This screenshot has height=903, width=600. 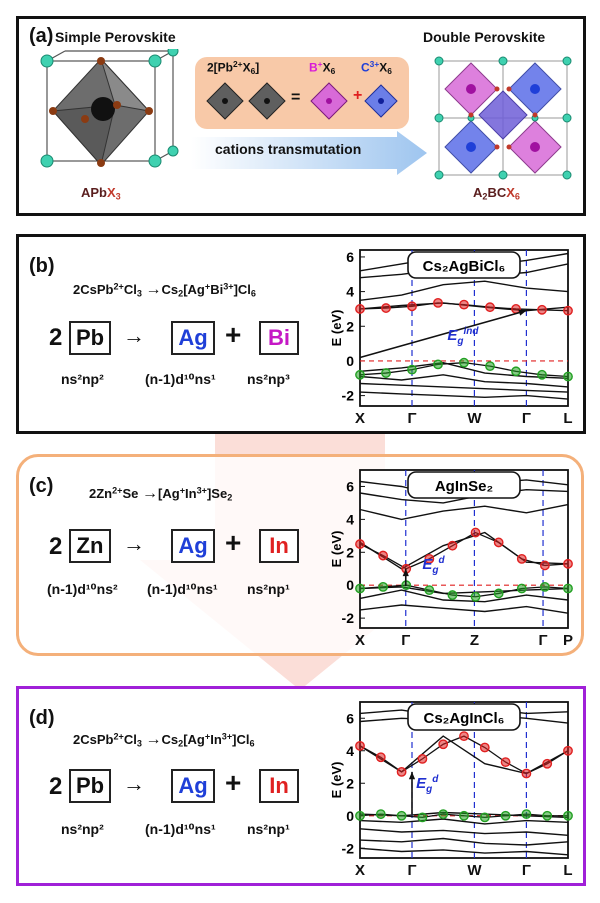 What do you see at coordinates (101, 193) in the screenshot?
I see `simple-formula: APbX3` at bounding box center [101, 193].